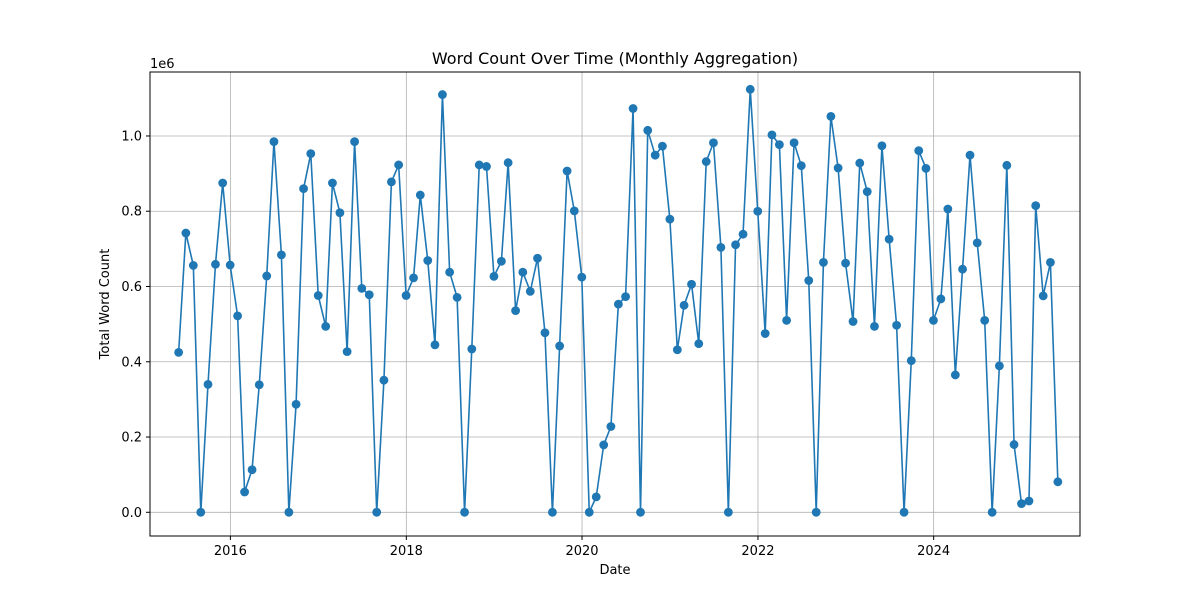 The height and width of the screenshot is (600, 1200). What do you see at coordinates (131, 362) in the screenshot?
I see `y-tick-label: 0.4` at bounding box center [131, 362].